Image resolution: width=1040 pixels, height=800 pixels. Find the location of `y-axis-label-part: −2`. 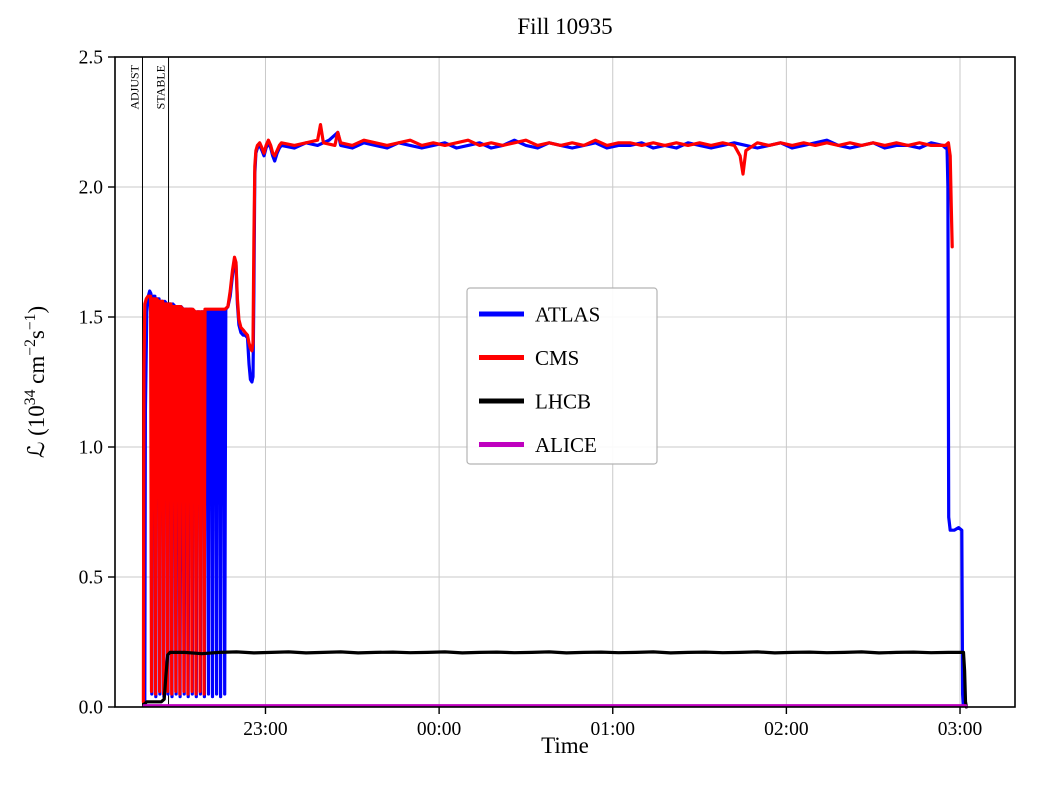

y-axis-label-part: −2 is located at coordinates (31, 347).